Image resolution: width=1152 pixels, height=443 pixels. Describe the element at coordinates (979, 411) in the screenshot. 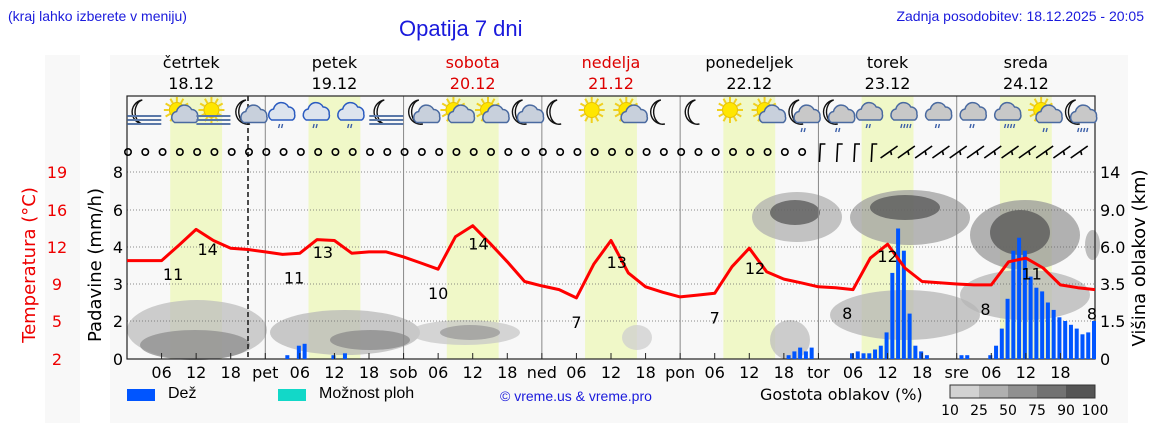

I see `cloud-density-tick: 25` at that location.